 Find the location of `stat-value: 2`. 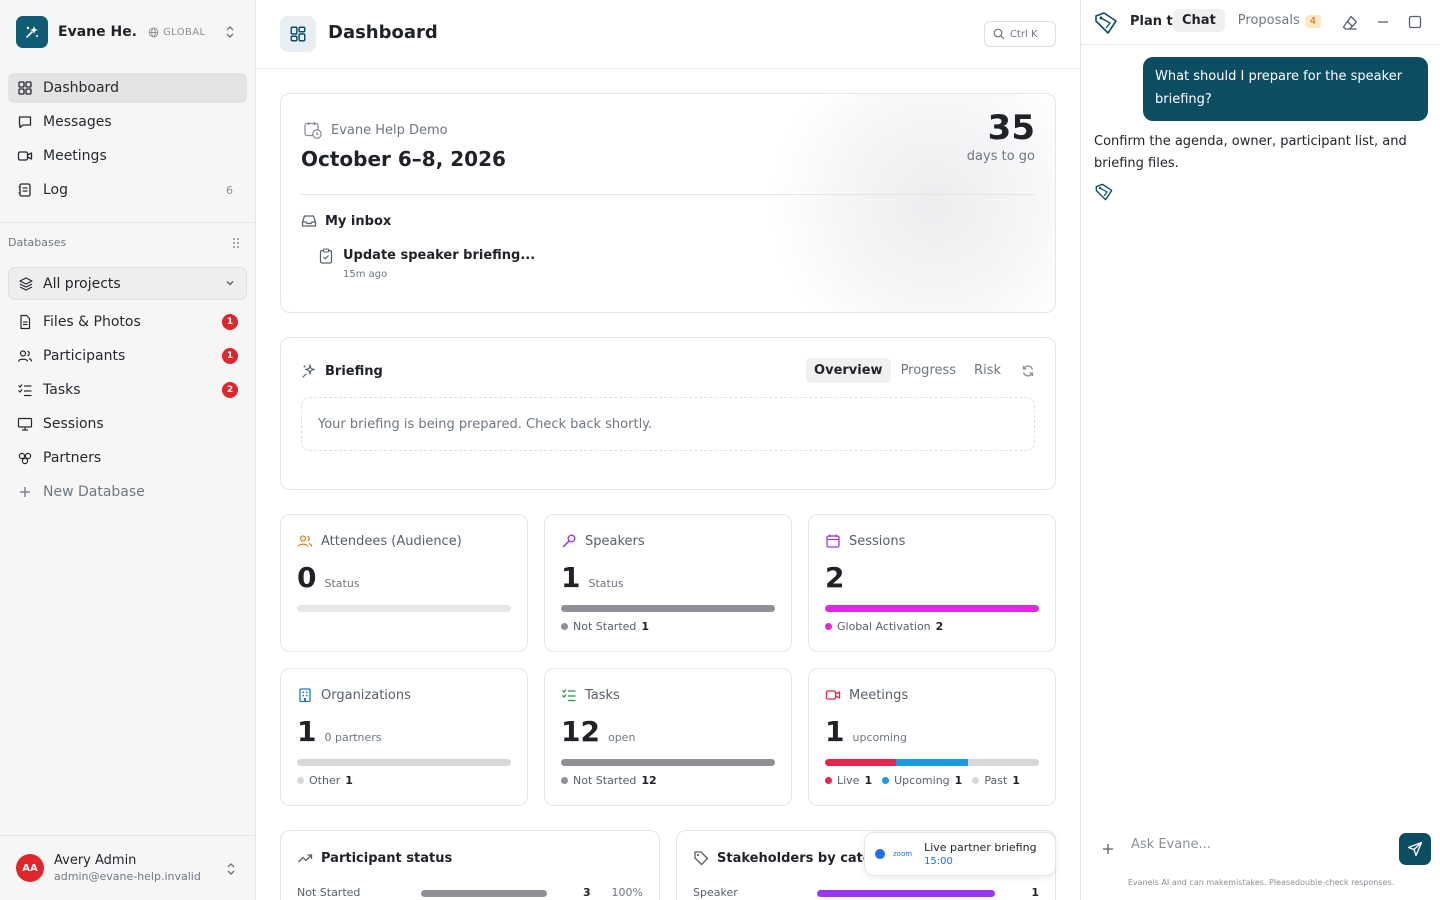

stat-value: 2 is located at coordinates (835, 577).